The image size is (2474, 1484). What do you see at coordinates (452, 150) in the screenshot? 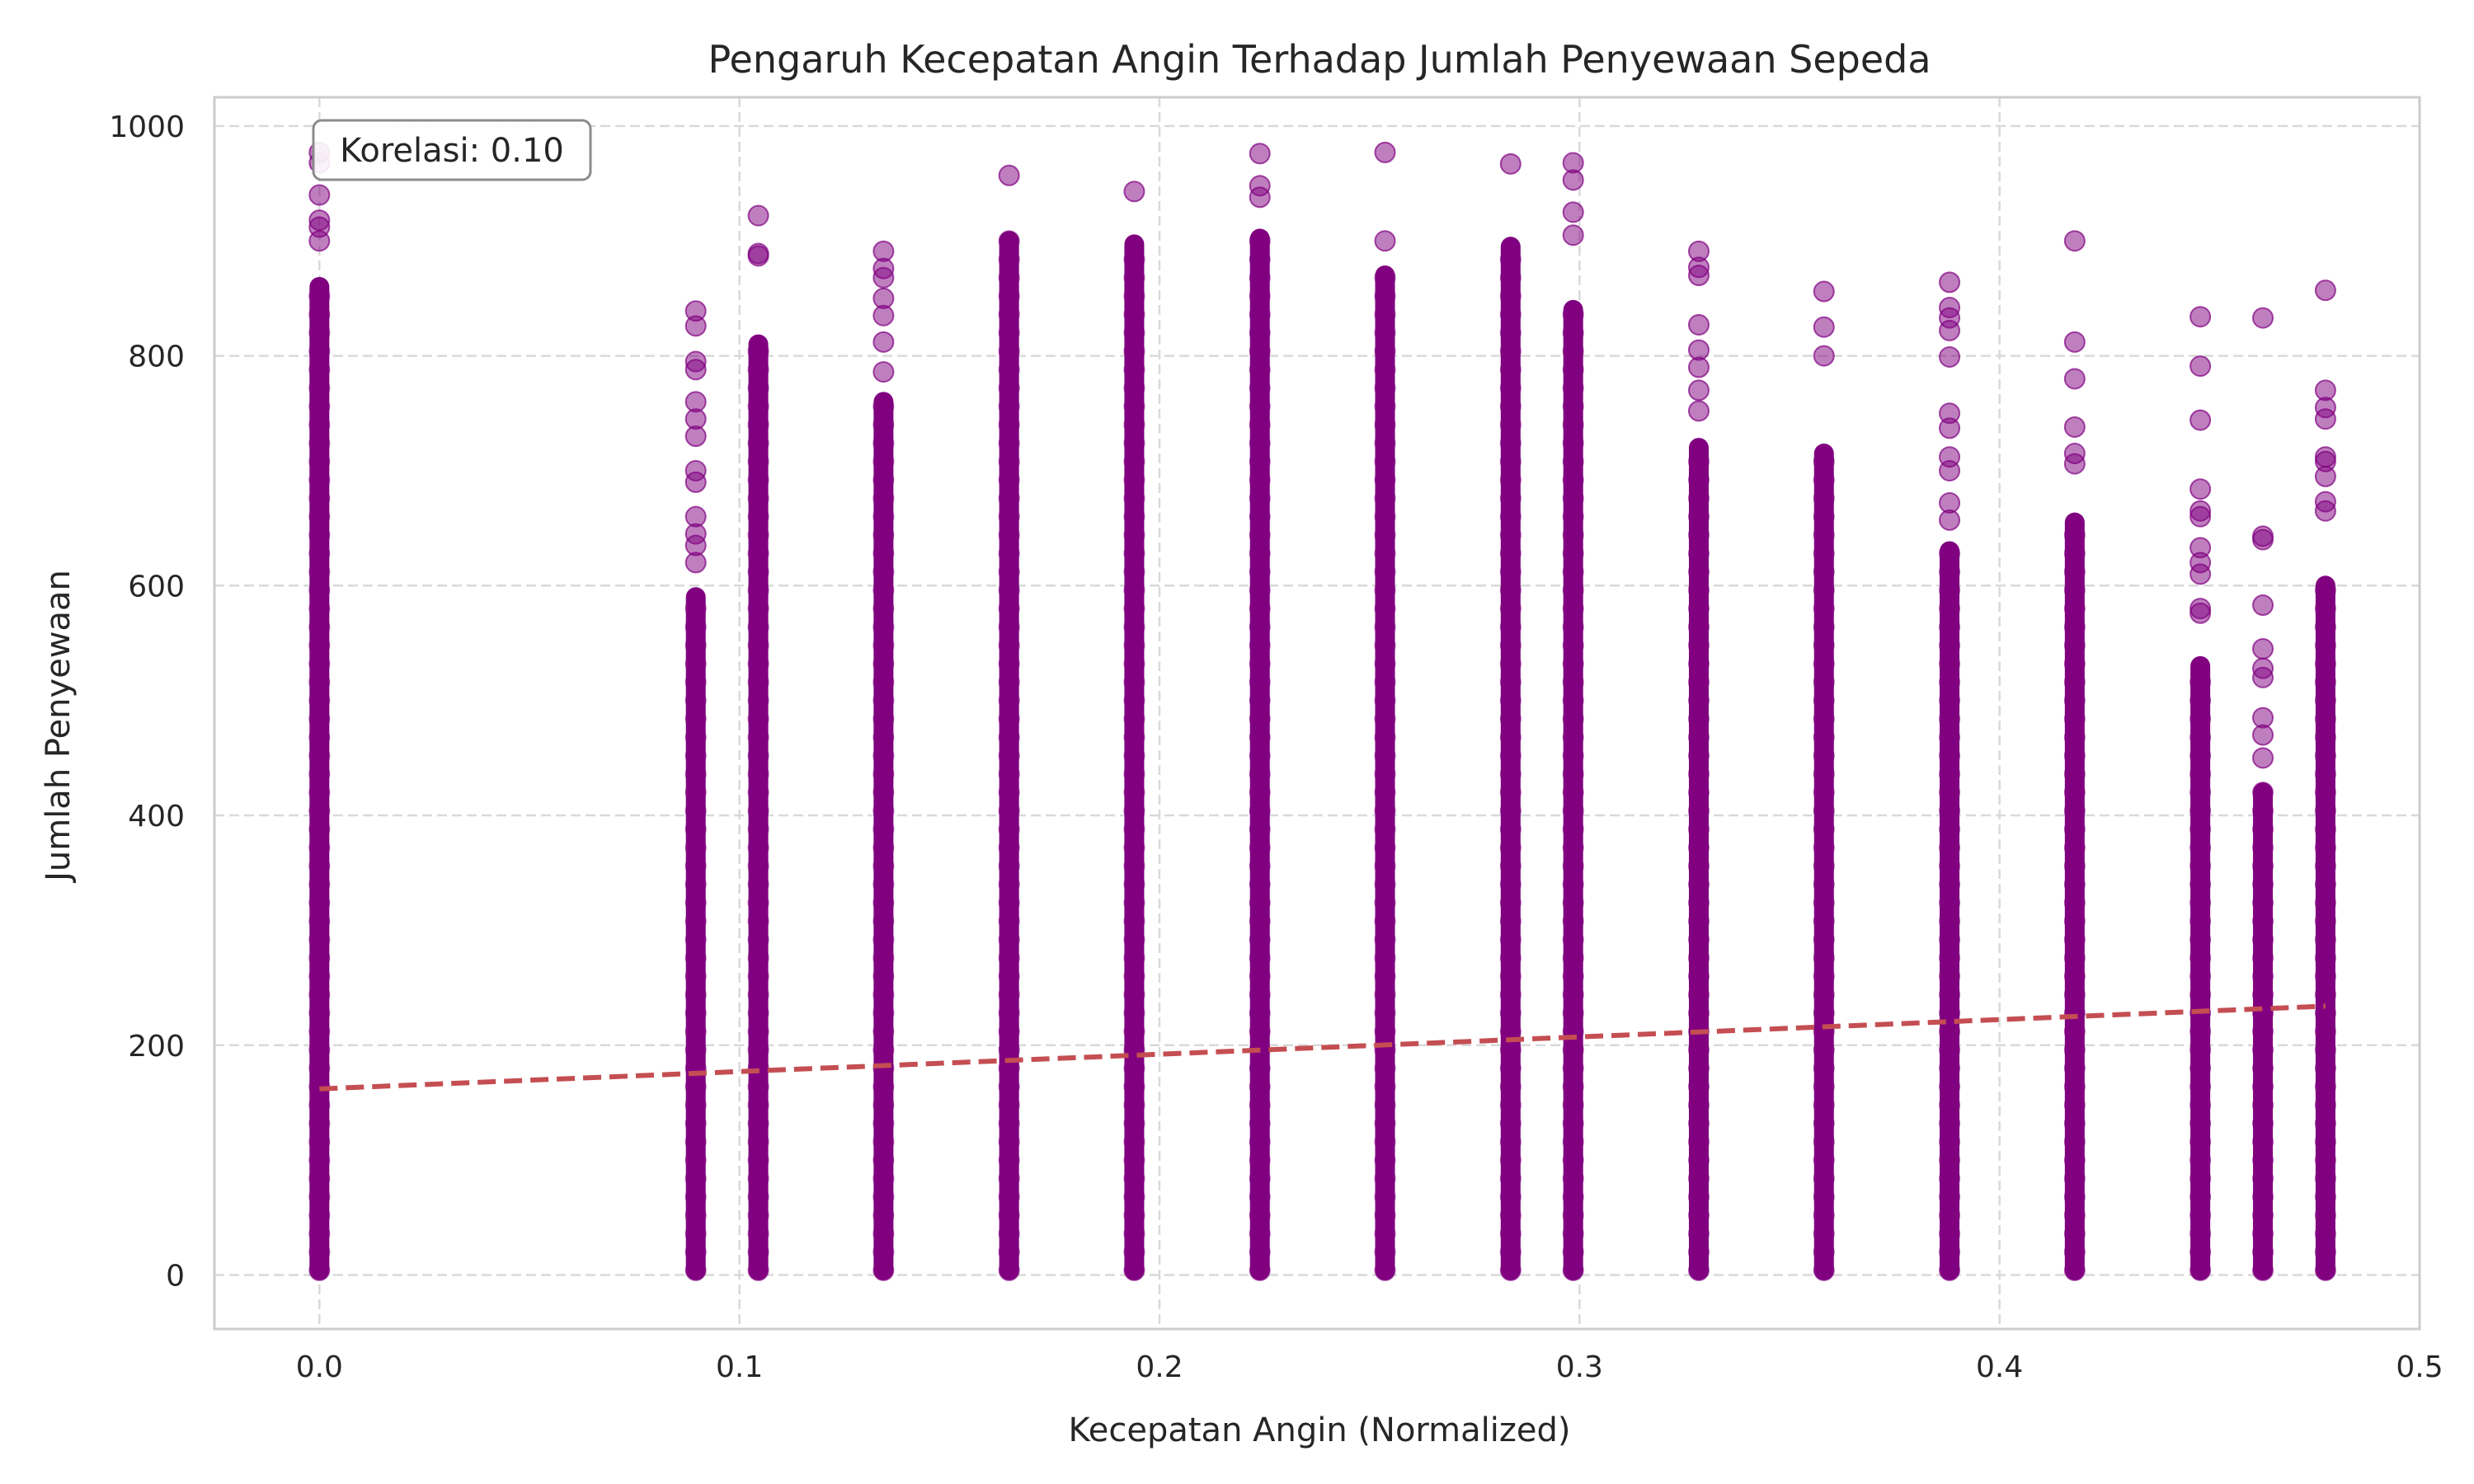
I see `correlation-annotation: Korelasi: 0.10` at bounding box center [452, 150].